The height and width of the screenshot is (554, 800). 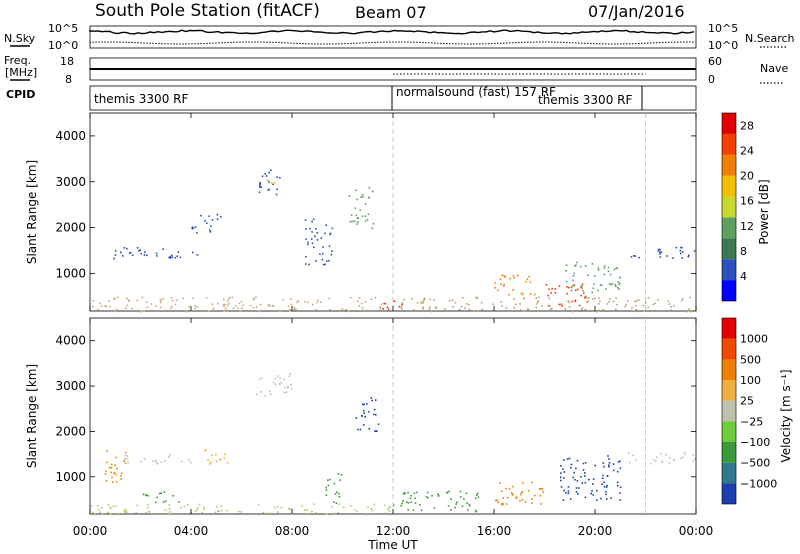 What do you see at coordinates (747, 126) in the screenshot?
I see `colorbar-tick-label: 28` at bounding box center [747, 126].